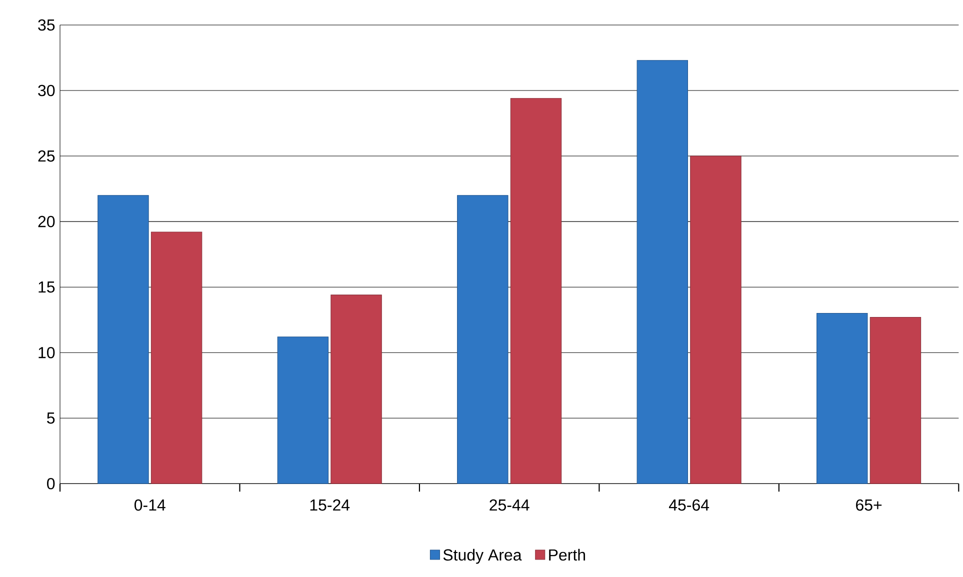 The width and height of the screenshot is (963, 577). What do you see at coordinates (51, 484) in the screenshot?
I see `y-tick-label: 0` at bounding box center [51, 484].